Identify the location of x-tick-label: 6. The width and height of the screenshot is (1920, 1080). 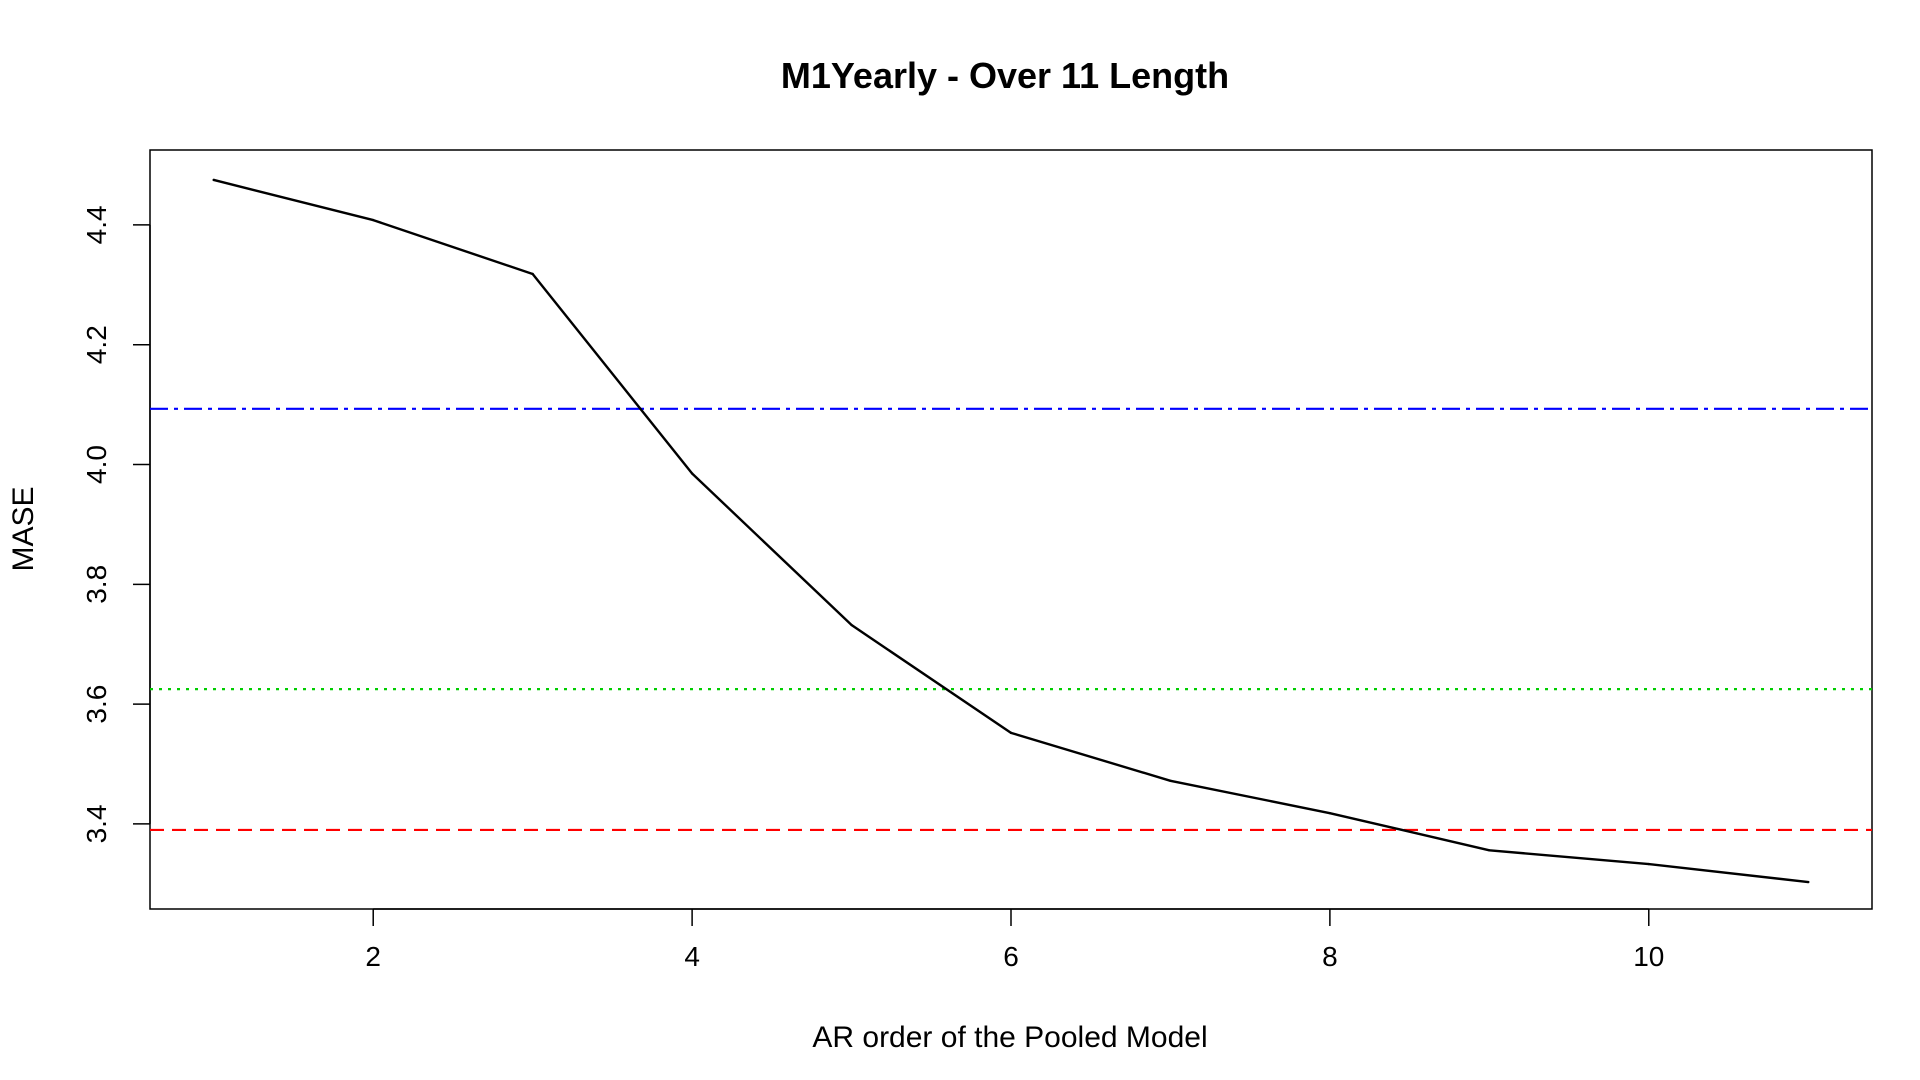
(1011, 956).